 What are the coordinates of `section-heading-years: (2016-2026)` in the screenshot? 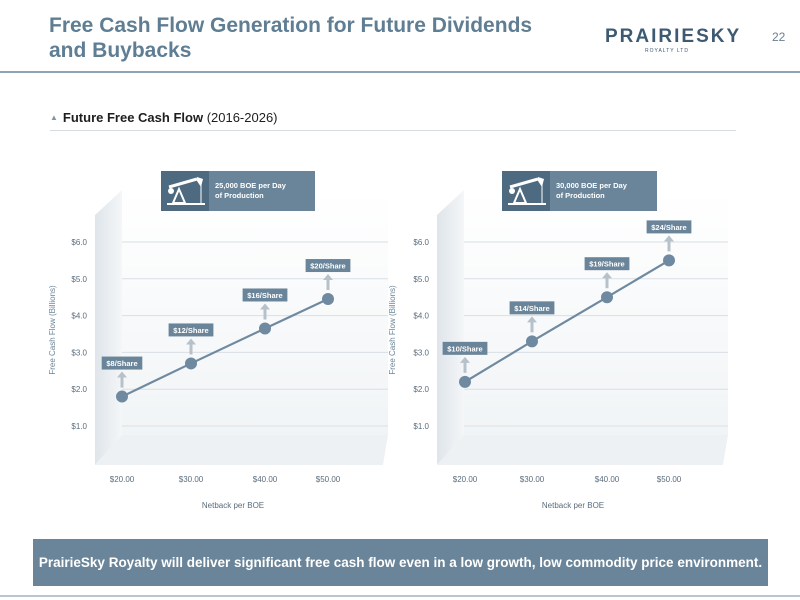 It's located at (242, 117).